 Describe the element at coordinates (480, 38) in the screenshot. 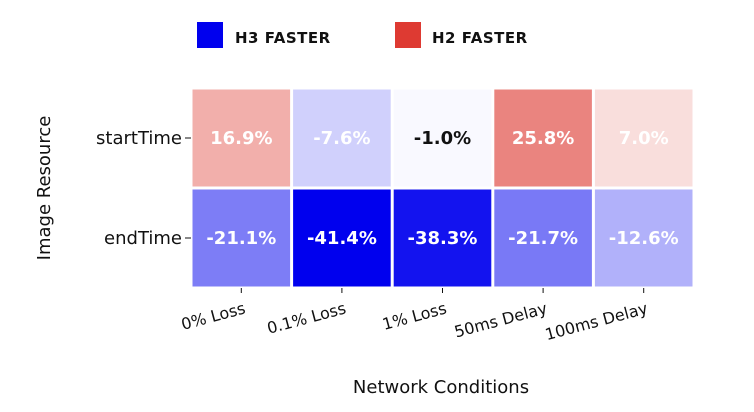

I see `legend-label-h2: H2 FASTER` at that location.